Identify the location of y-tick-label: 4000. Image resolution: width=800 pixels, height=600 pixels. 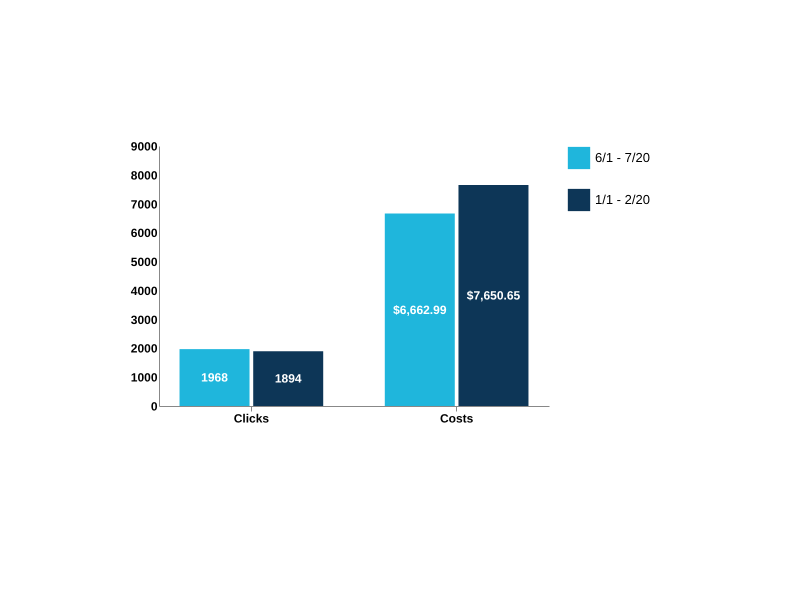
(144, 291).